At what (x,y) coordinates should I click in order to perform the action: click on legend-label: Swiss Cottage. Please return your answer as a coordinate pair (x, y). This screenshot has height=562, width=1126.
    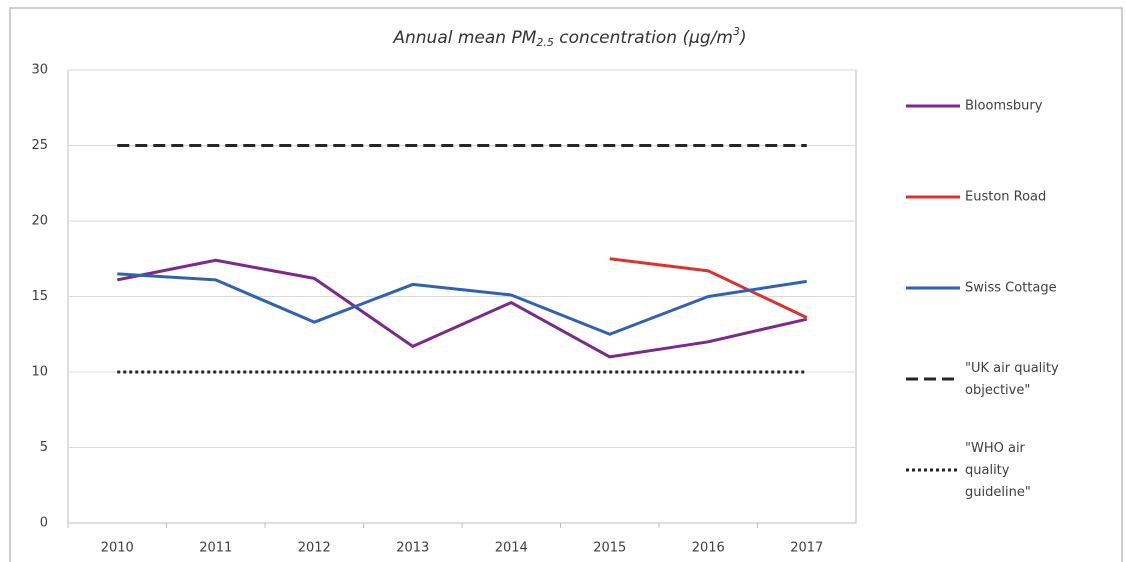
    Looking at the image, I should click on (1011, 288).